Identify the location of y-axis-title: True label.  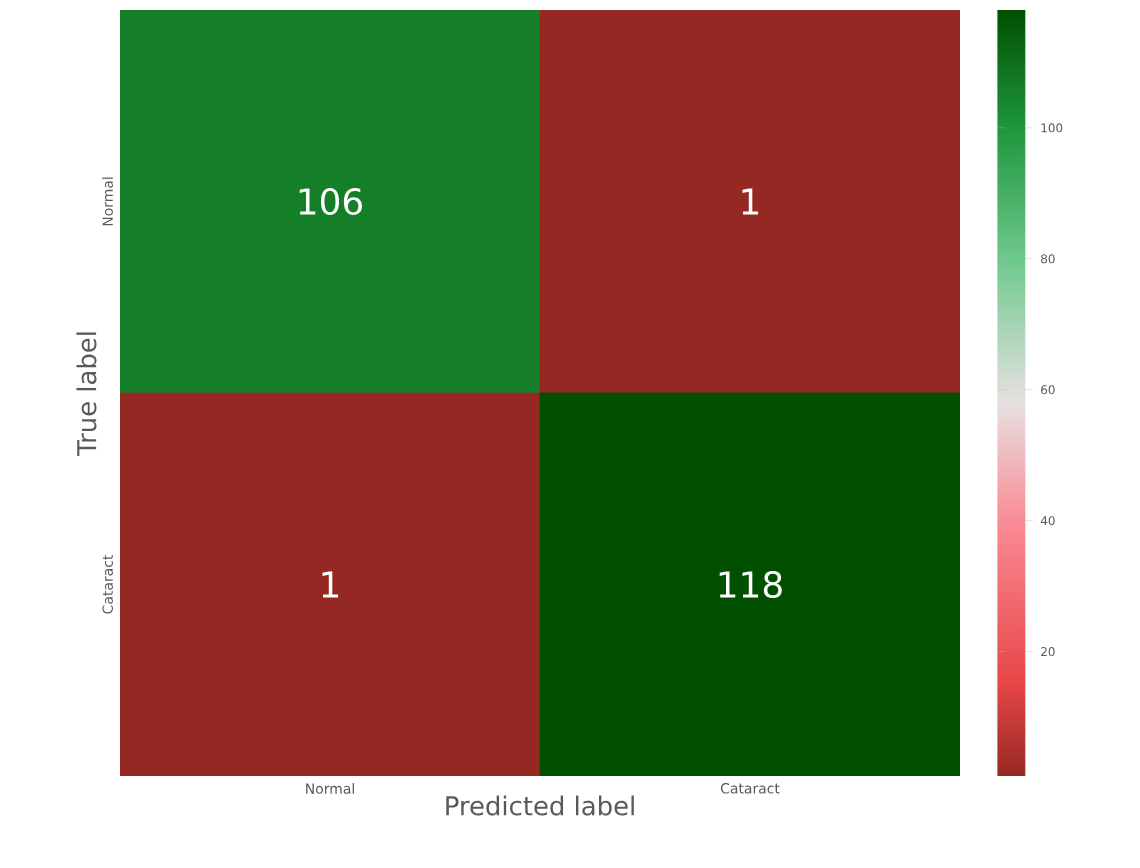
(86, 394).